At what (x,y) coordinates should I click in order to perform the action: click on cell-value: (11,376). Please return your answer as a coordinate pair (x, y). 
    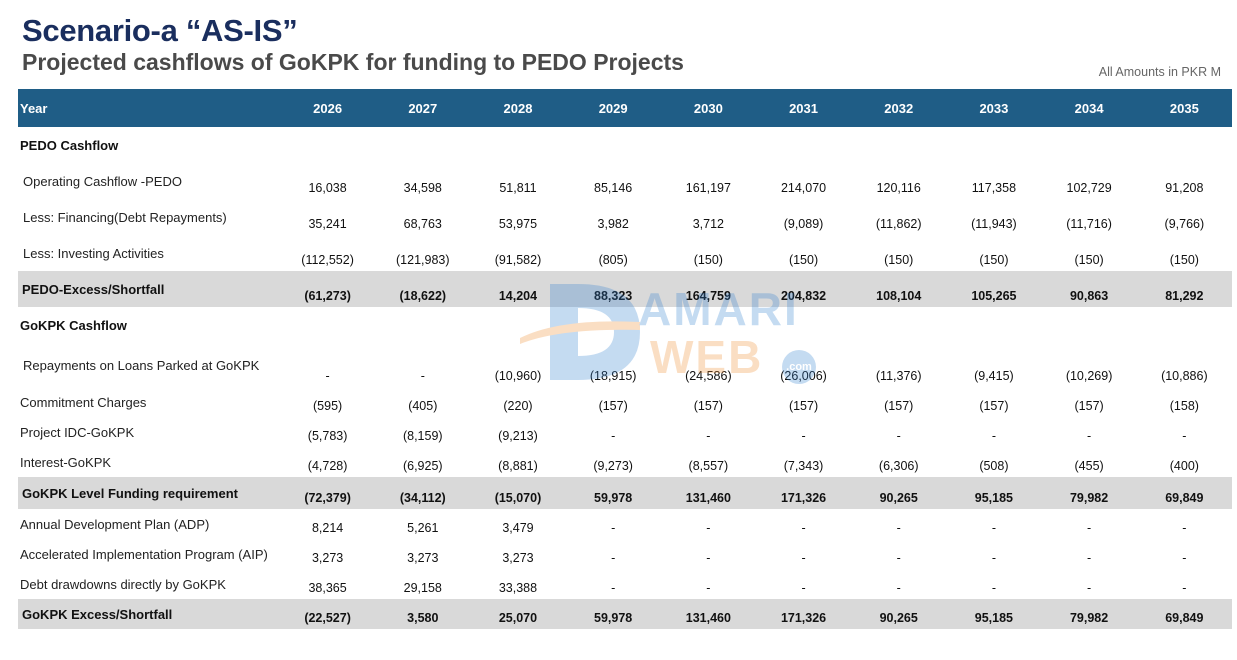
    Looking at the image, I should click on (898, 376).